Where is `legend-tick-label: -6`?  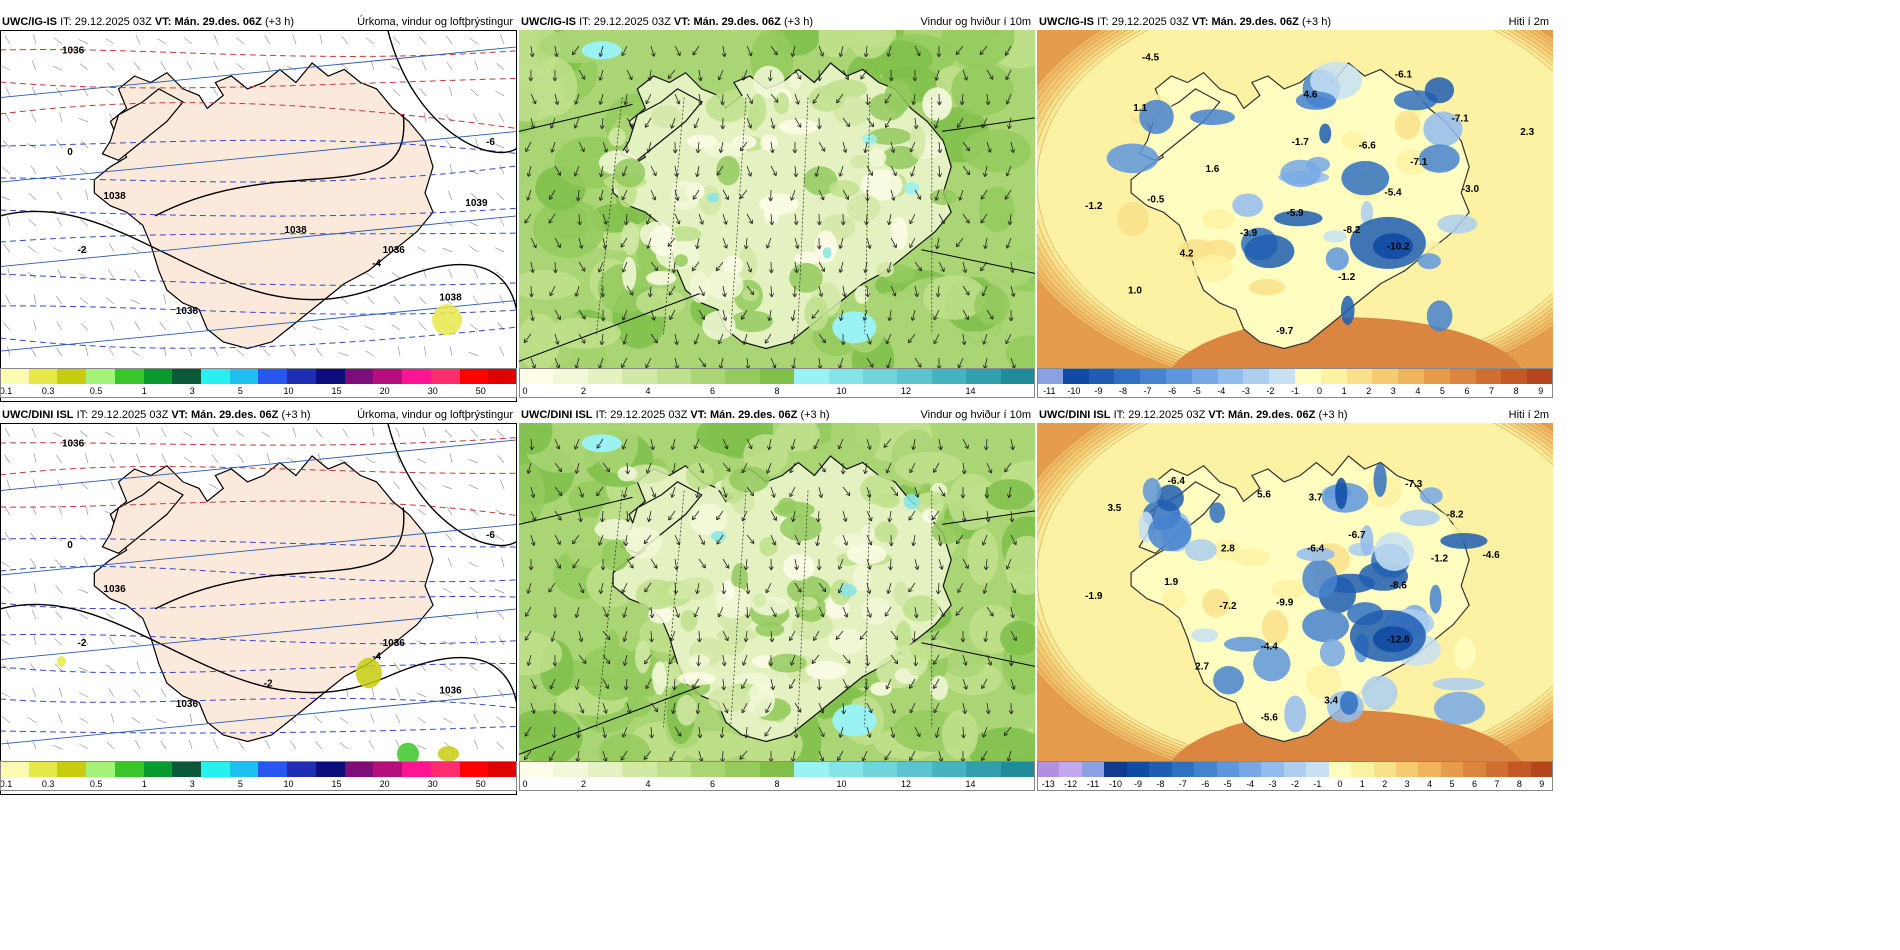 legend-tick-label: -6 is located at coordinates (1172, 391).